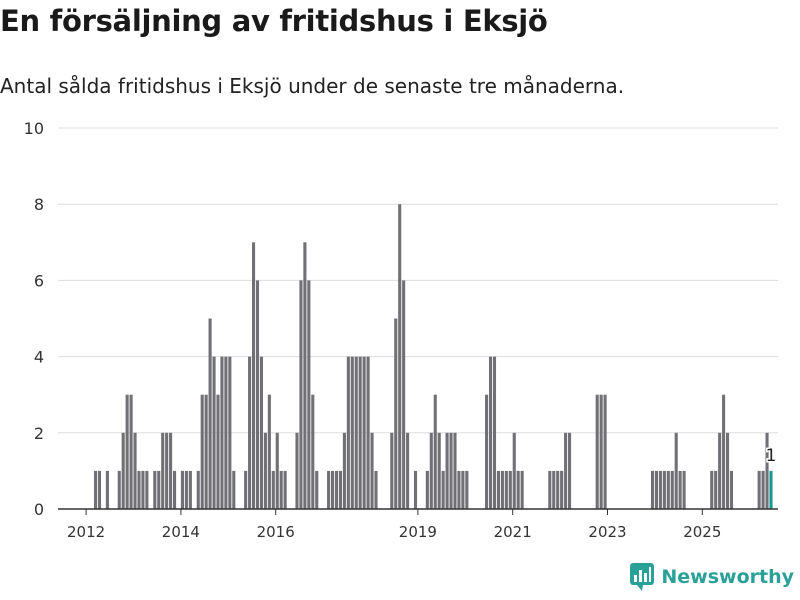  What do you see at coordinates (34, 319) in the screenshot?
I see `y-axis-ticks: 0 2 4 6 8 10` at bounding box center [34, 319].